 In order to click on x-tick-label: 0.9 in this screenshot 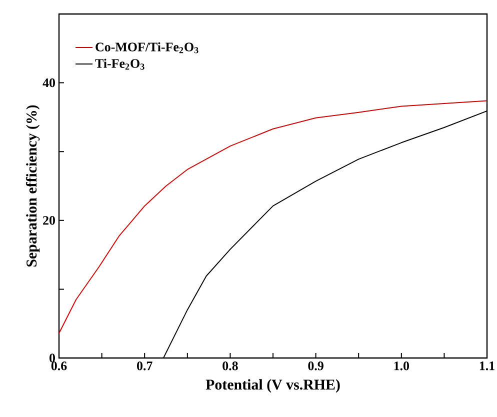, I will do `click(316, 366)`.